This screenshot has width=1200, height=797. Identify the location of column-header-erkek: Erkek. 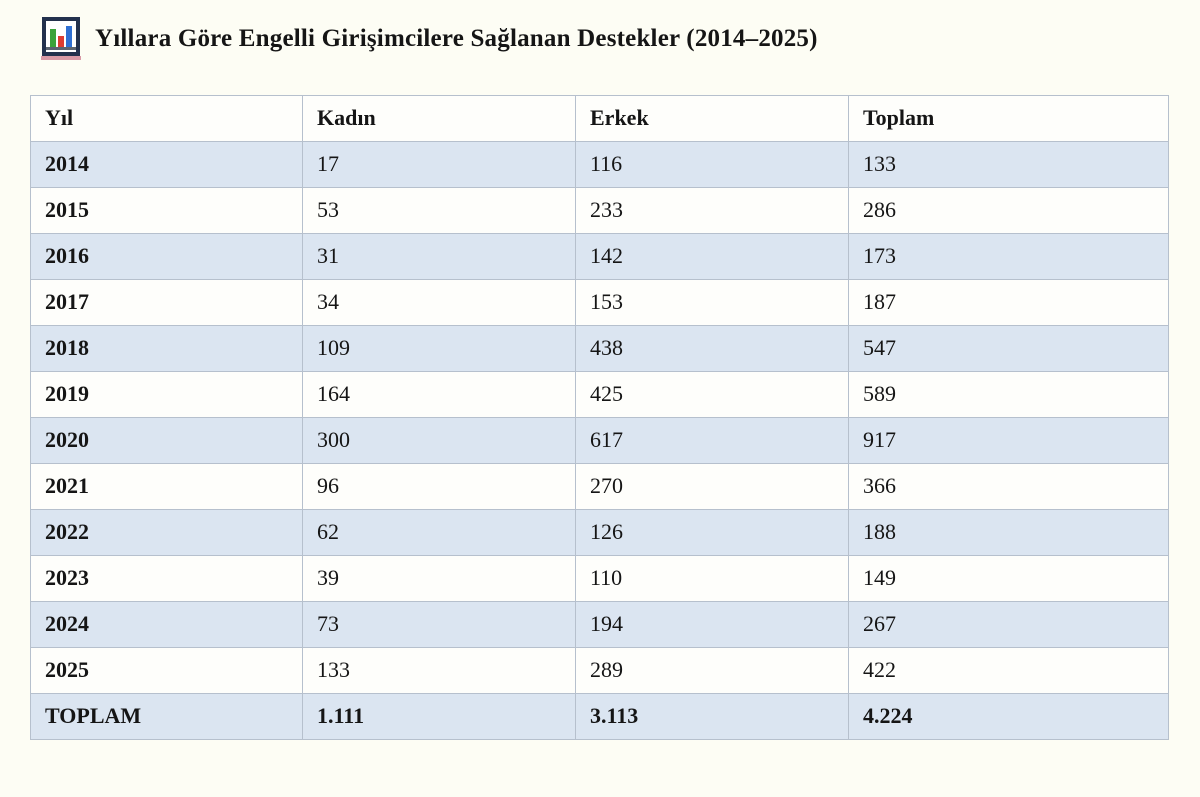
(712, 118).